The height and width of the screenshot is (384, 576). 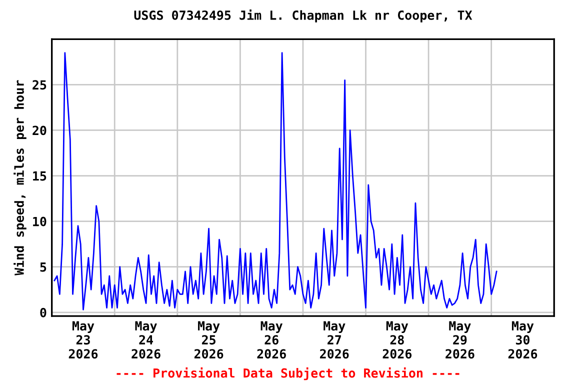 What do you see at coordinates (39, 221) in the screenshot?
I see `y-tick-label: 10` at bounding box center [39, 221].